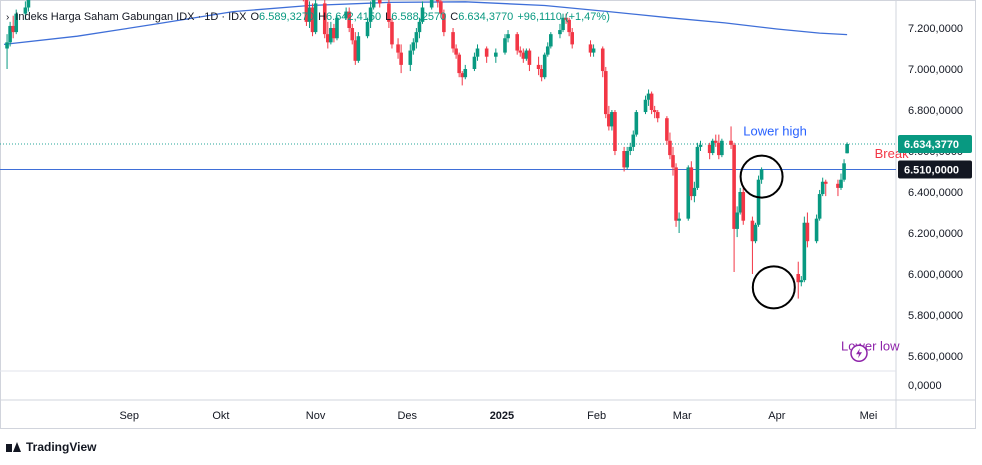  I want to click on y-tick-label: 6.200,0000, so click(935, 234).